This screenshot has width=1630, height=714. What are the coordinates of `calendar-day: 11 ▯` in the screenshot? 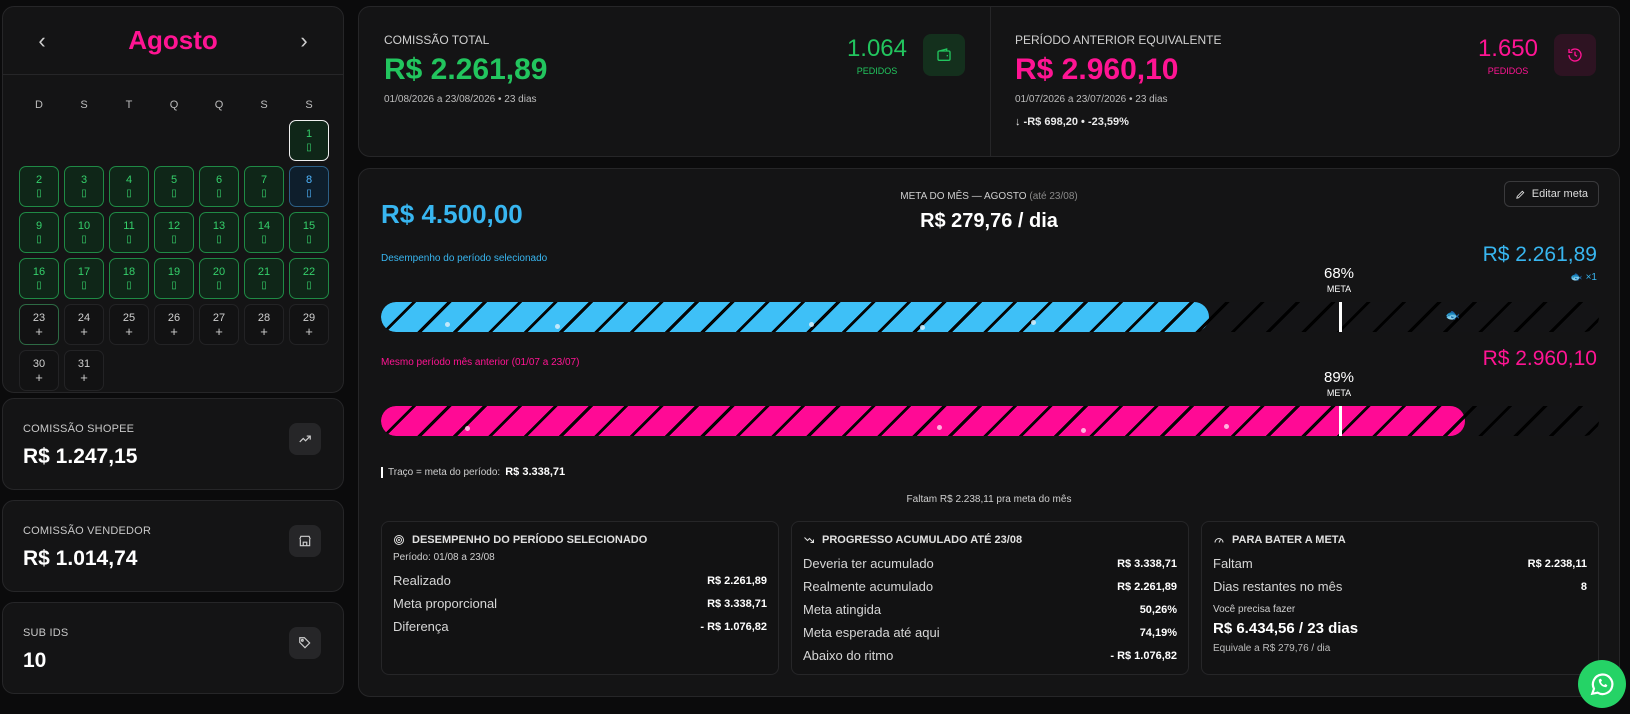 It's located at (129, 232).